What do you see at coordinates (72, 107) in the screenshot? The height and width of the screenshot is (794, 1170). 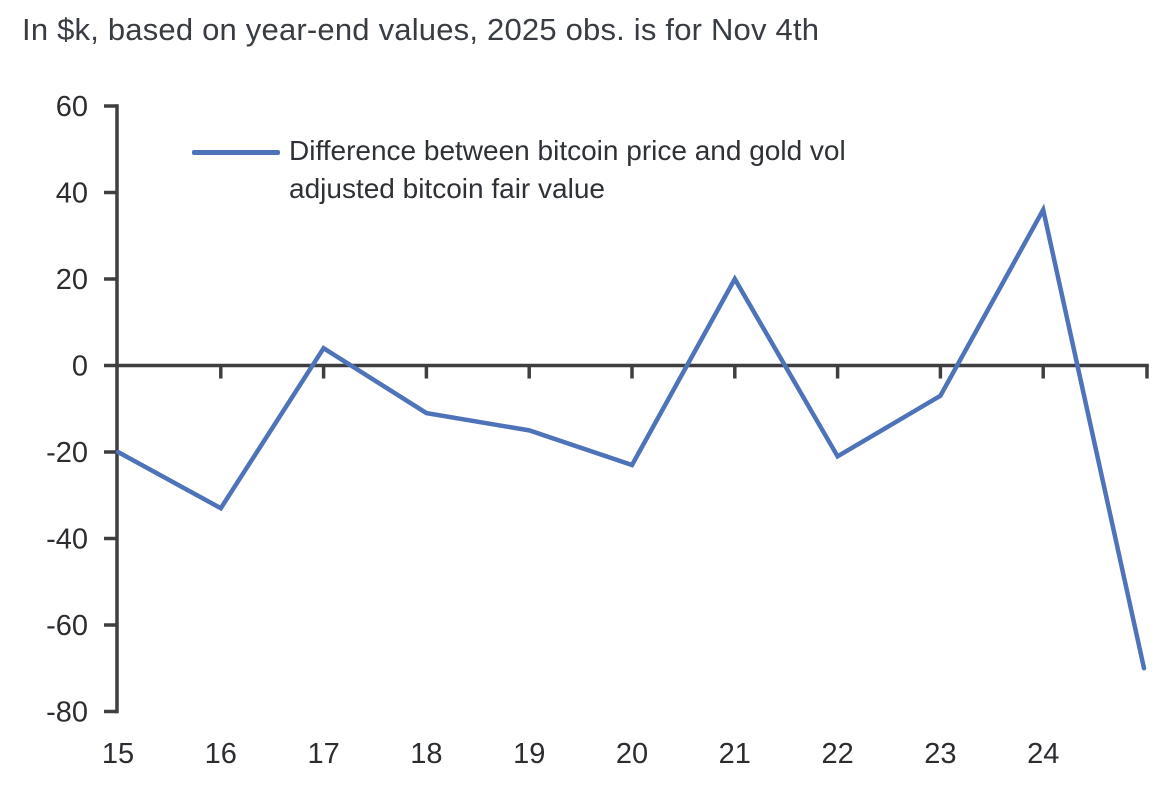 I see `y-axis-tick-label: 60` at bounding box center [72, 107].